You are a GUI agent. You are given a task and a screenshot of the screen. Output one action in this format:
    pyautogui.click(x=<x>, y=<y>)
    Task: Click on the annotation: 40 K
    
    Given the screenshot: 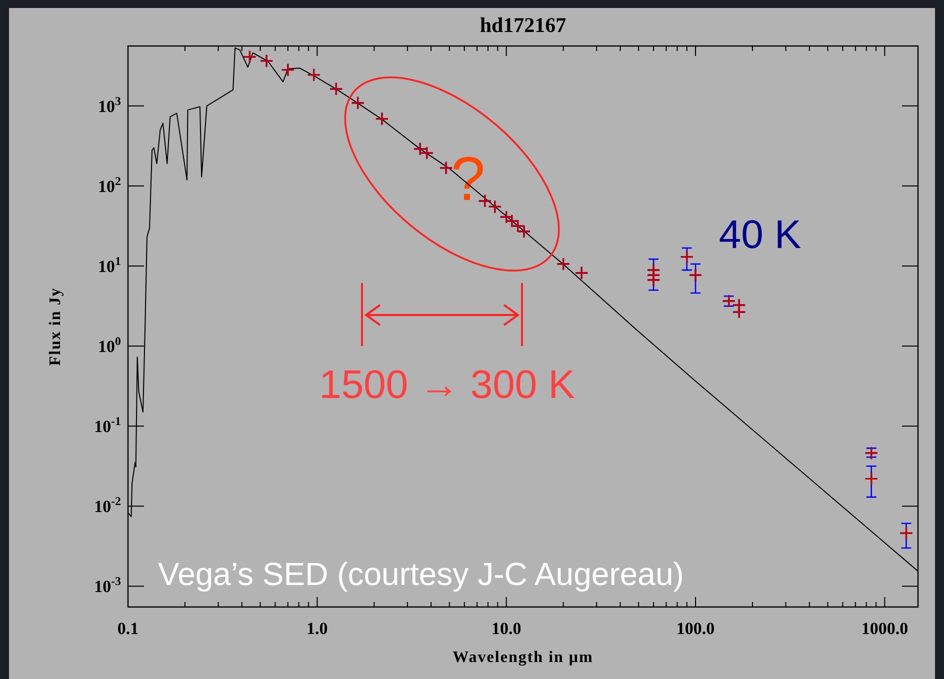 What is the action you would take?
    pyautogui.click(x=760, y=235)
    